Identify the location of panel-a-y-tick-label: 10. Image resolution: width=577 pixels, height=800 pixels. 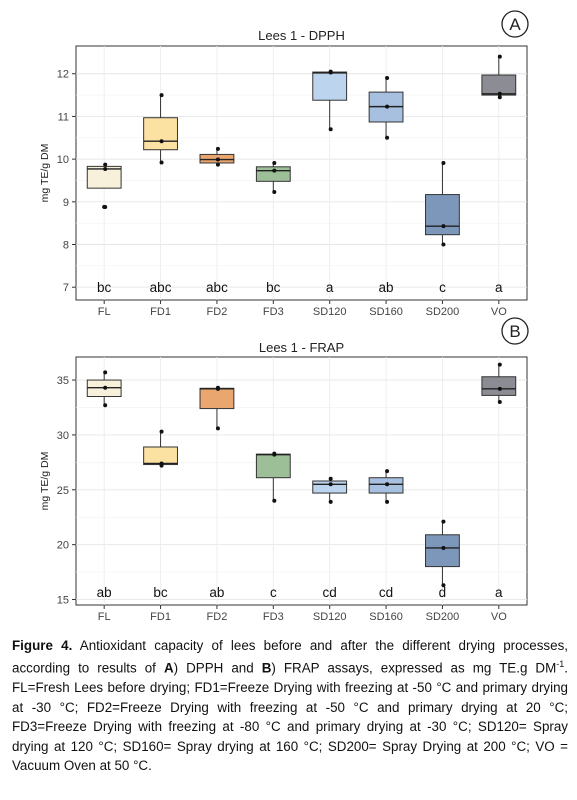
(63, 160).